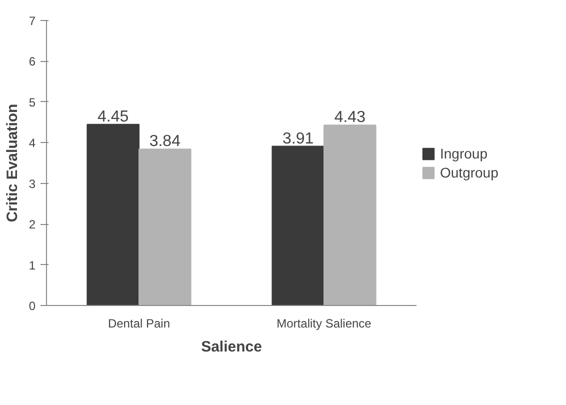  Describe the element at coordinates (324, 323) in the screenshot. I see `x-tick-label: Mortality Salience` at that location.